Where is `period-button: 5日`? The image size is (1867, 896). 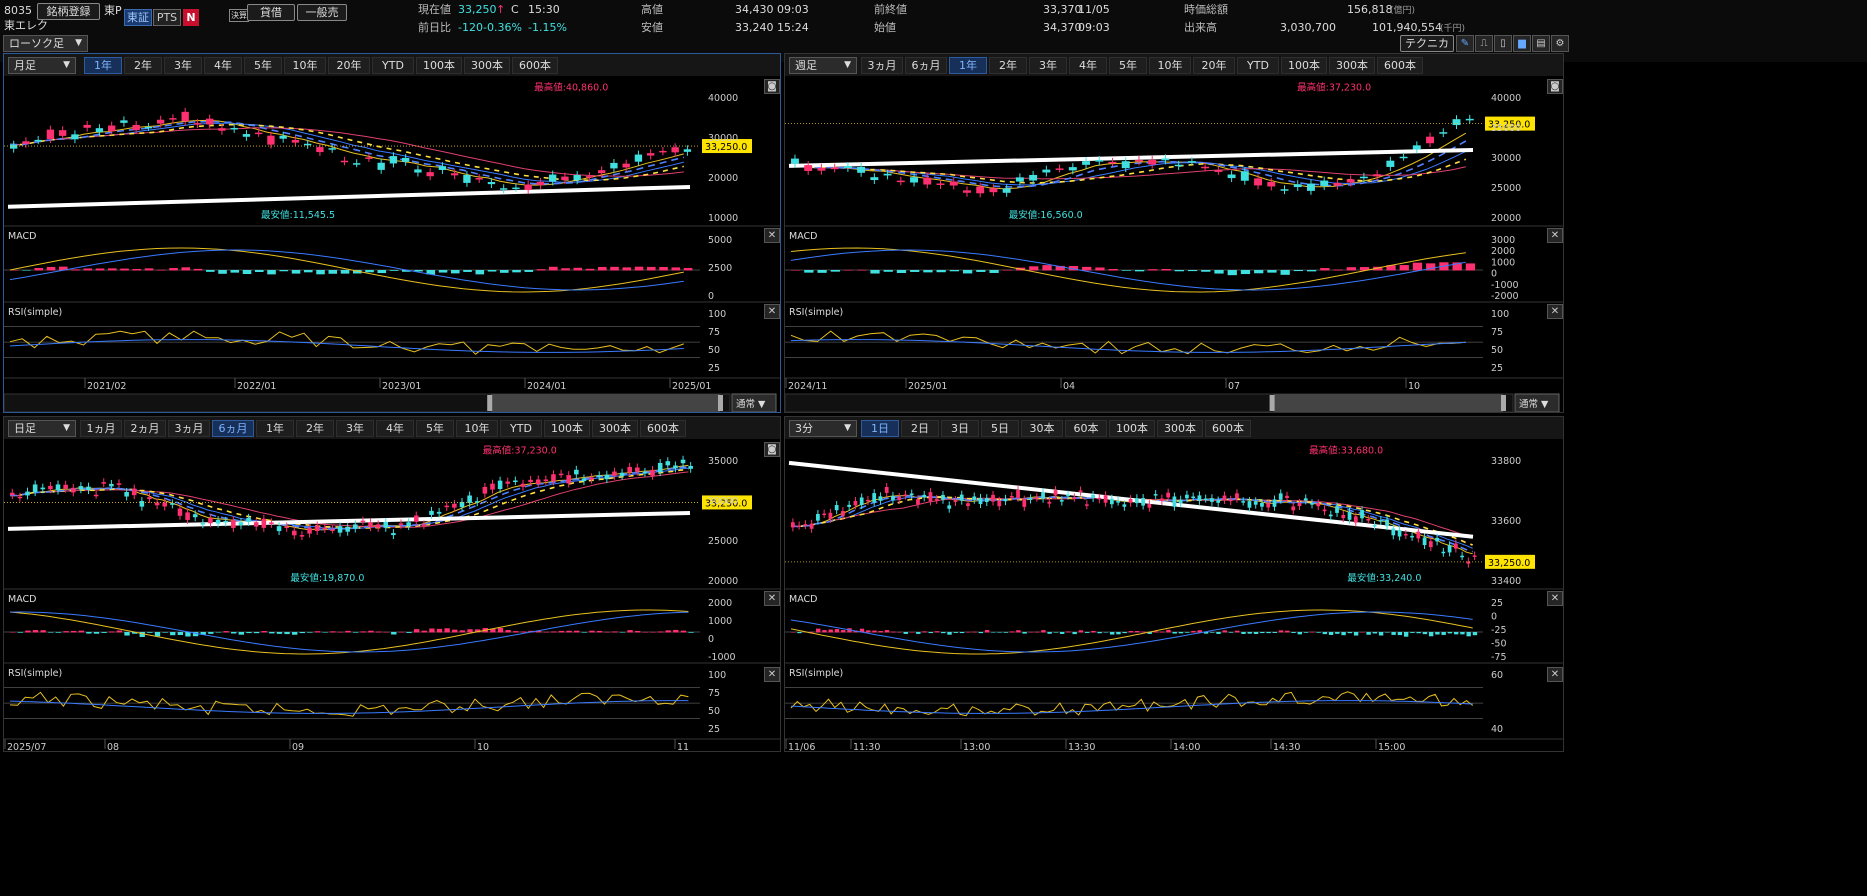
period-button: 5日 is located at coordinates (1000, 428).